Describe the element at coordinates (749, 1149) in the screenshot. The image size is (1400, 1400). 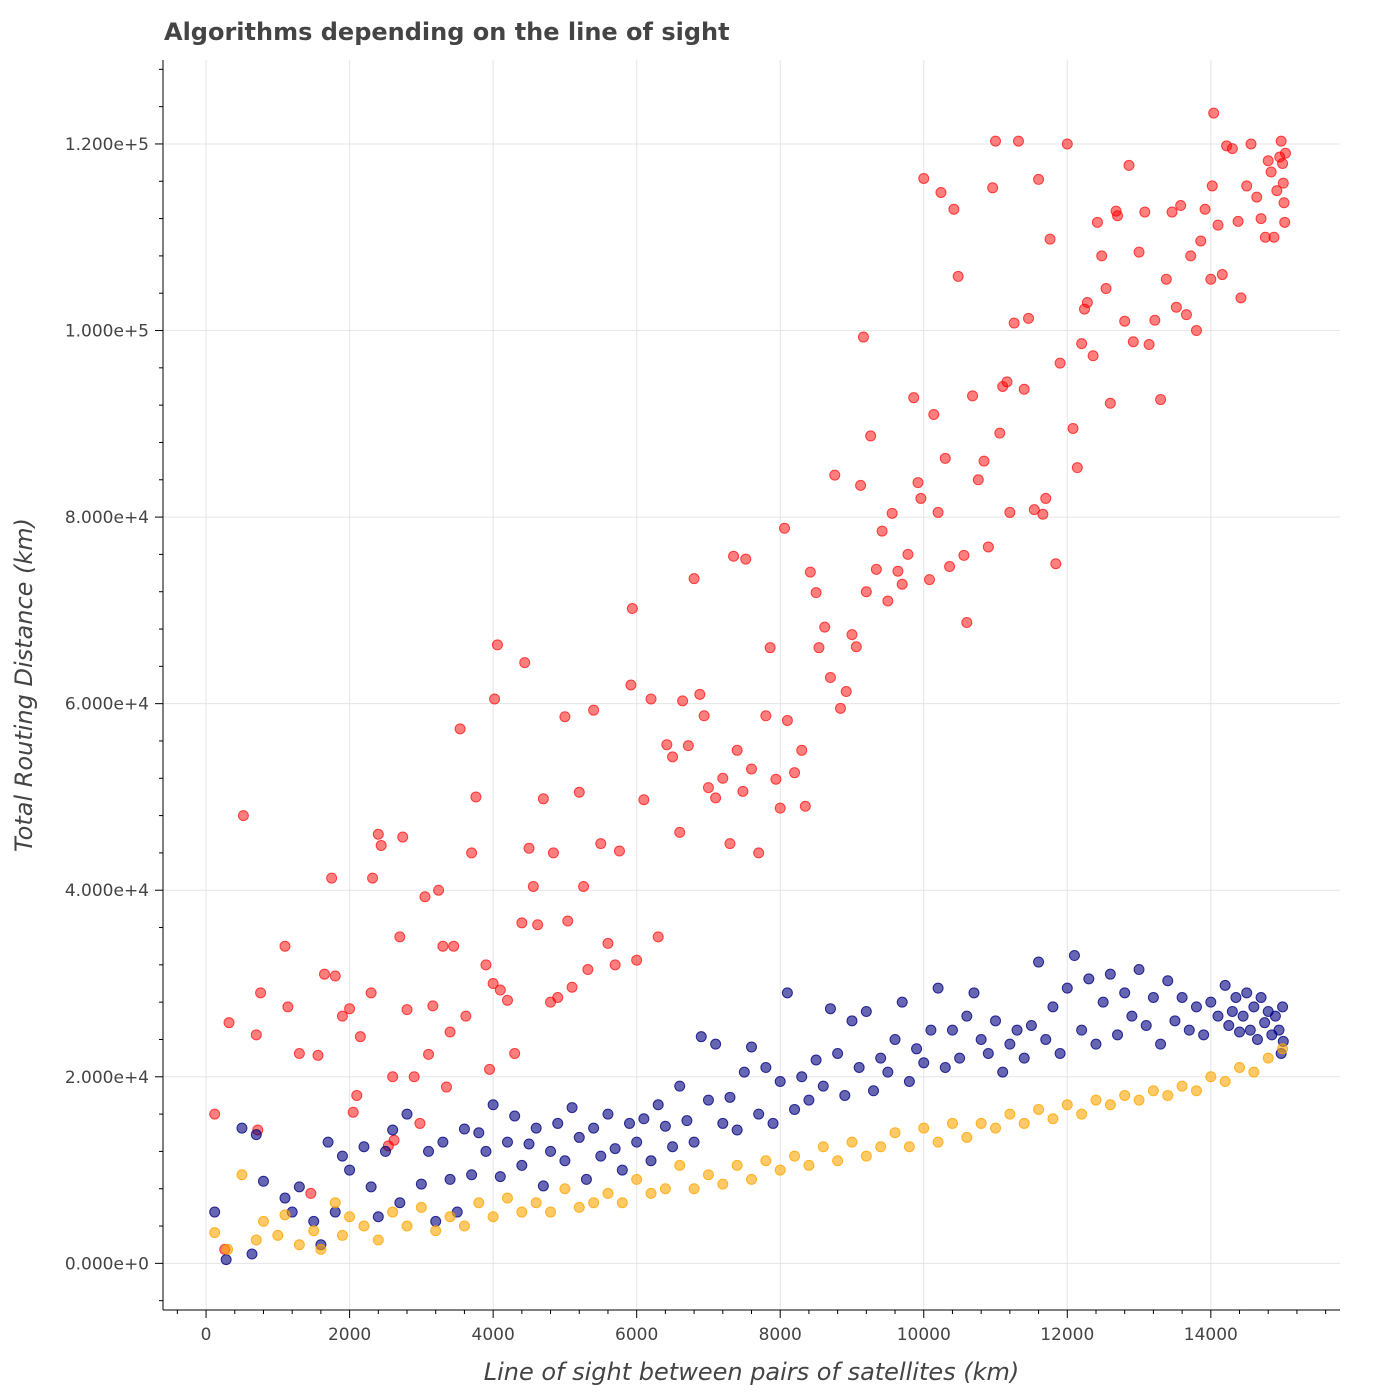
I see `series-group` at that location.